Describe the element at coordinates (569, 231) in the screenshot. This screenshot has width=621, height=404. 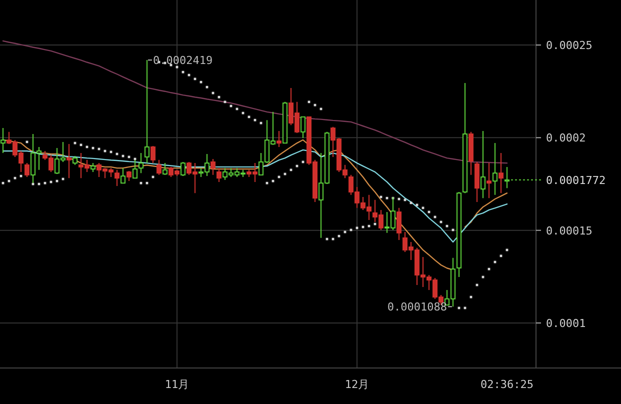
I see `y-tick-label: 0.00015` at that location.